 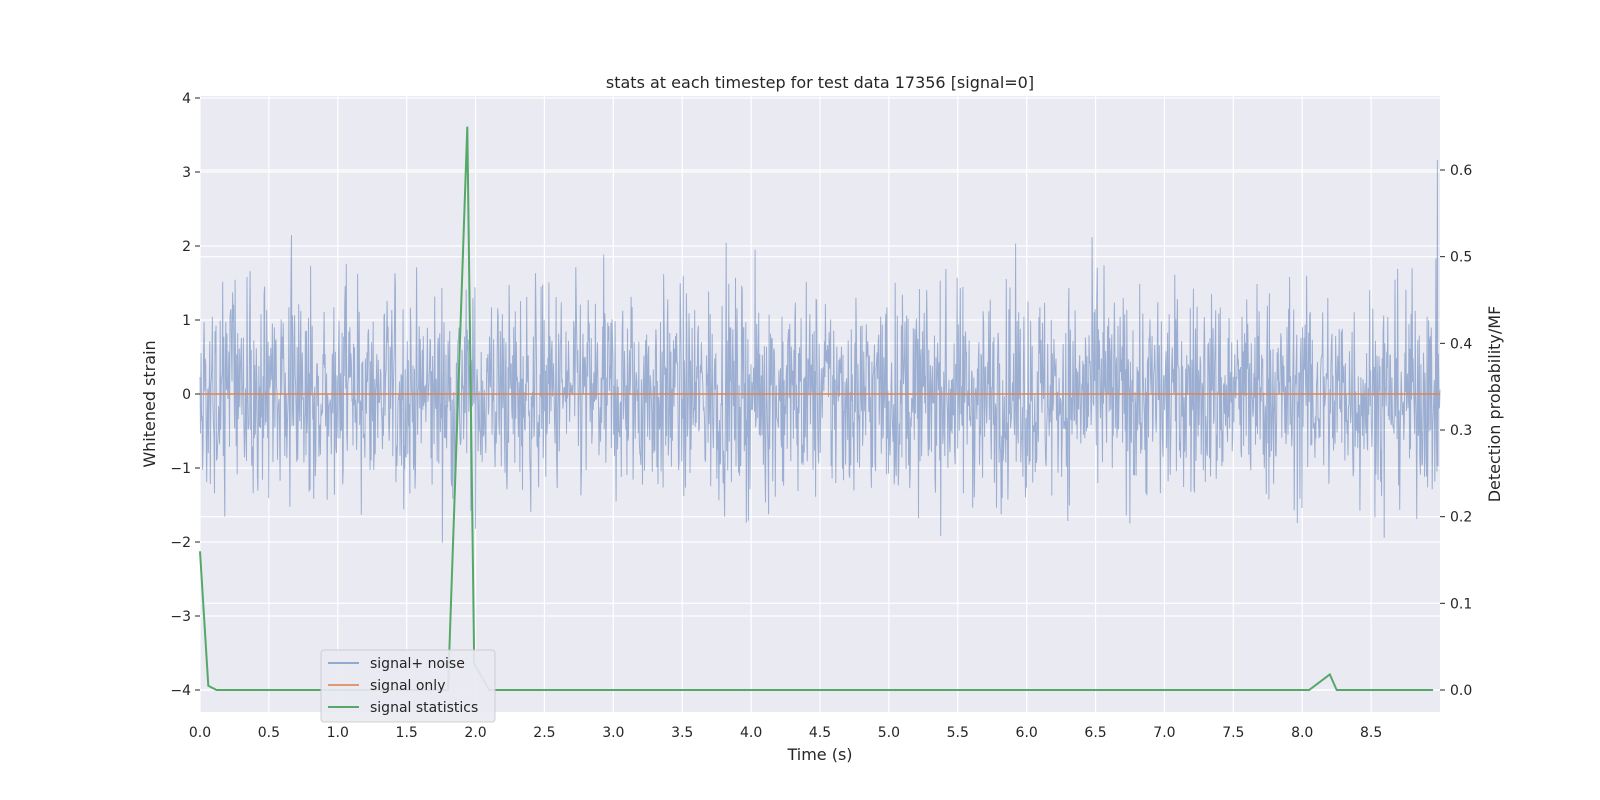 What do you see at coordinates (180, 543) in the screenshot?
I see `y-tick-label: −2` at bounding box center [180, 543].